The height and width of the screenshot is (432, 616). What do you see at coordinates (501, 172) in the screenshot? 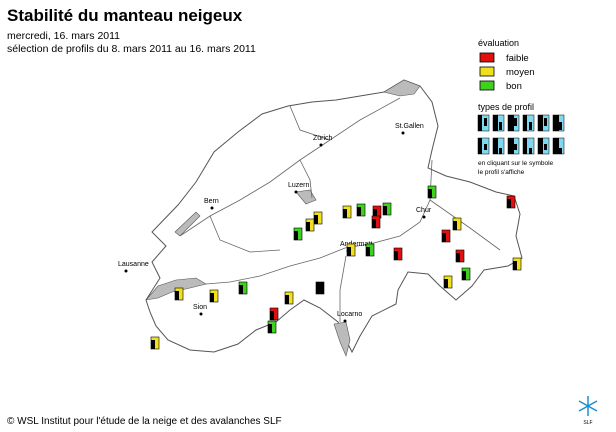
I see `profile-note: le profil s'affiche` at bounding box center [501, 172].